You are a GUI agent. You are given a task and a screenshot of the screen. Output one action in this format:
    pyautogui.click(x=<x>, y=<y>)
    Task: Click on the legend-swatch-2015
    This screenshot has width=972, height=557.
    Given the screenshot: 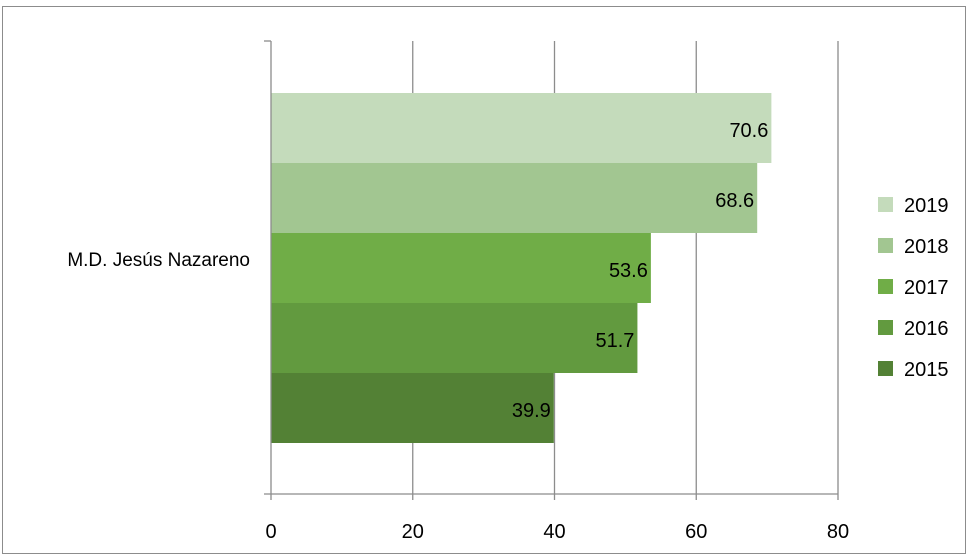 What is the action you would take?
    pyautogui.click(x=885, y=368)
    